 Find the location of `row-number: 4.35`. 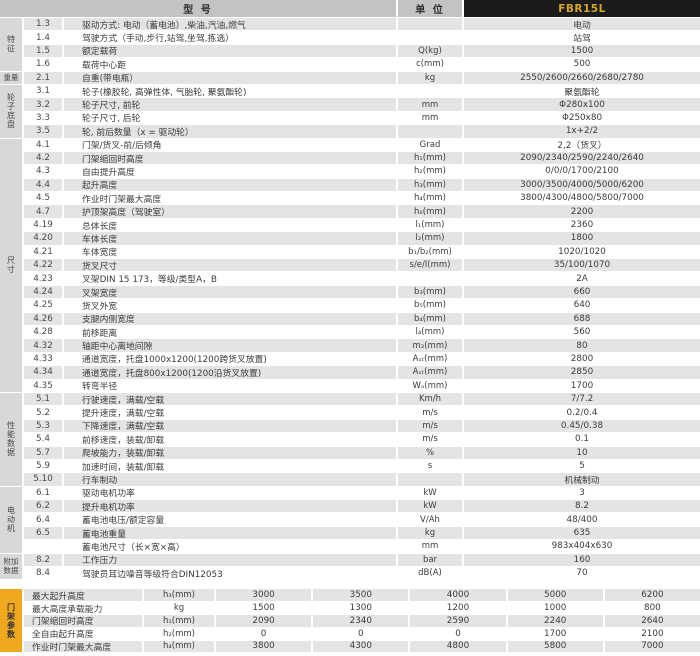

row-number: 4.35 is located at coordinates (43, 385).